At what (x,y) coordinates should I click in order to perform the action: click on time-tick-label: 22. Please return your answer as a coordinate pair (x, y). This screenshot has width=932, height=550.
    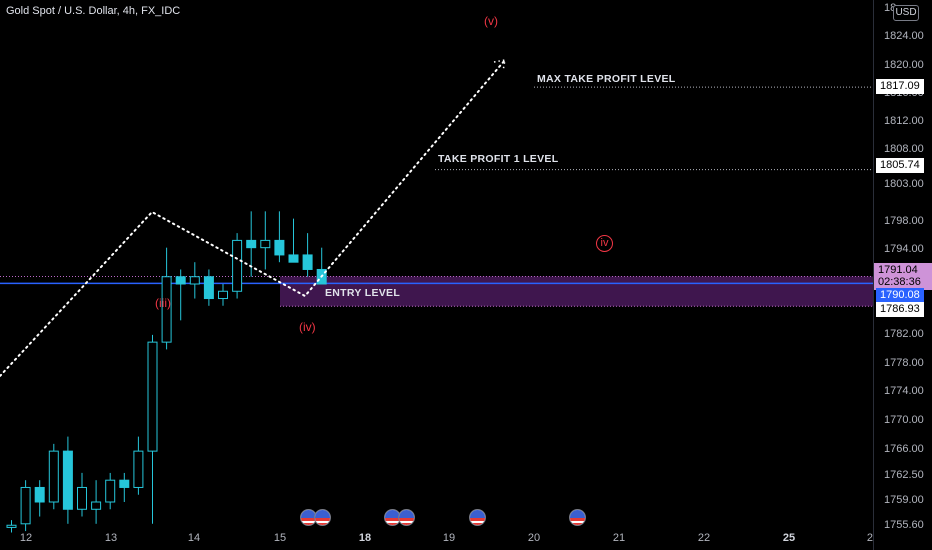
    Looking at the image, I should click on (704, 538).